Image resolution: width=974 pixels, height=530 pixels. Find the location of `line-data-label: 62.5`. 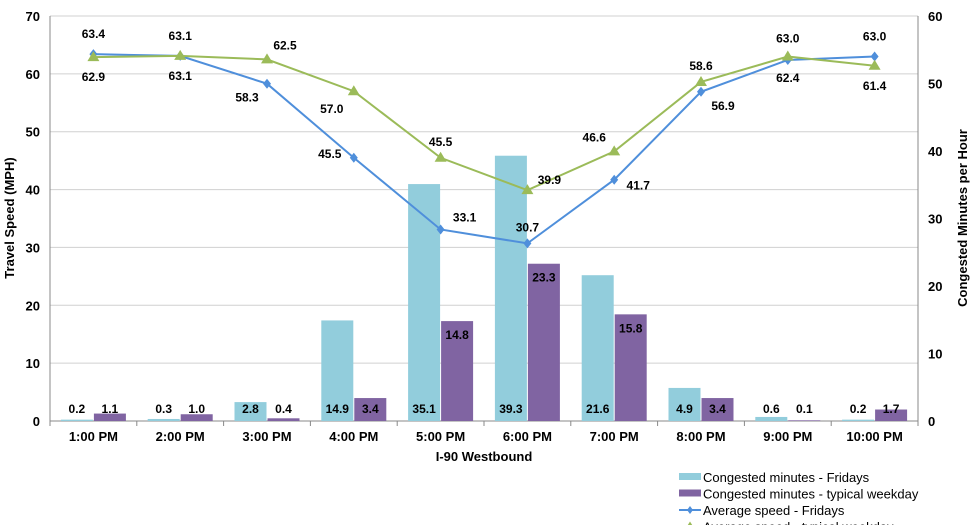

line-data-label: 62.5 is located at coordinates (285, 45).